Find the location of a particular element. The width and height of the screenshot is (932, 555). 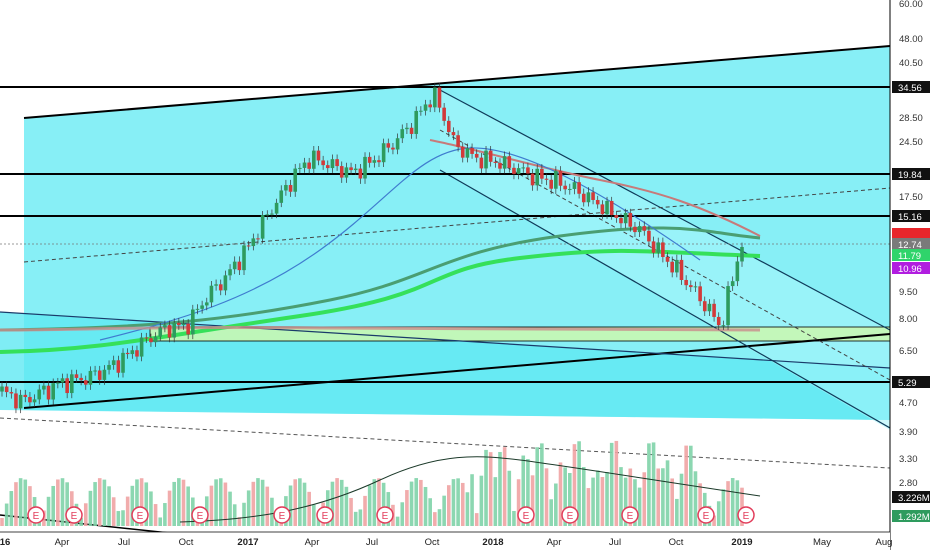

ma-long-red is located at coordinates (380, 328).